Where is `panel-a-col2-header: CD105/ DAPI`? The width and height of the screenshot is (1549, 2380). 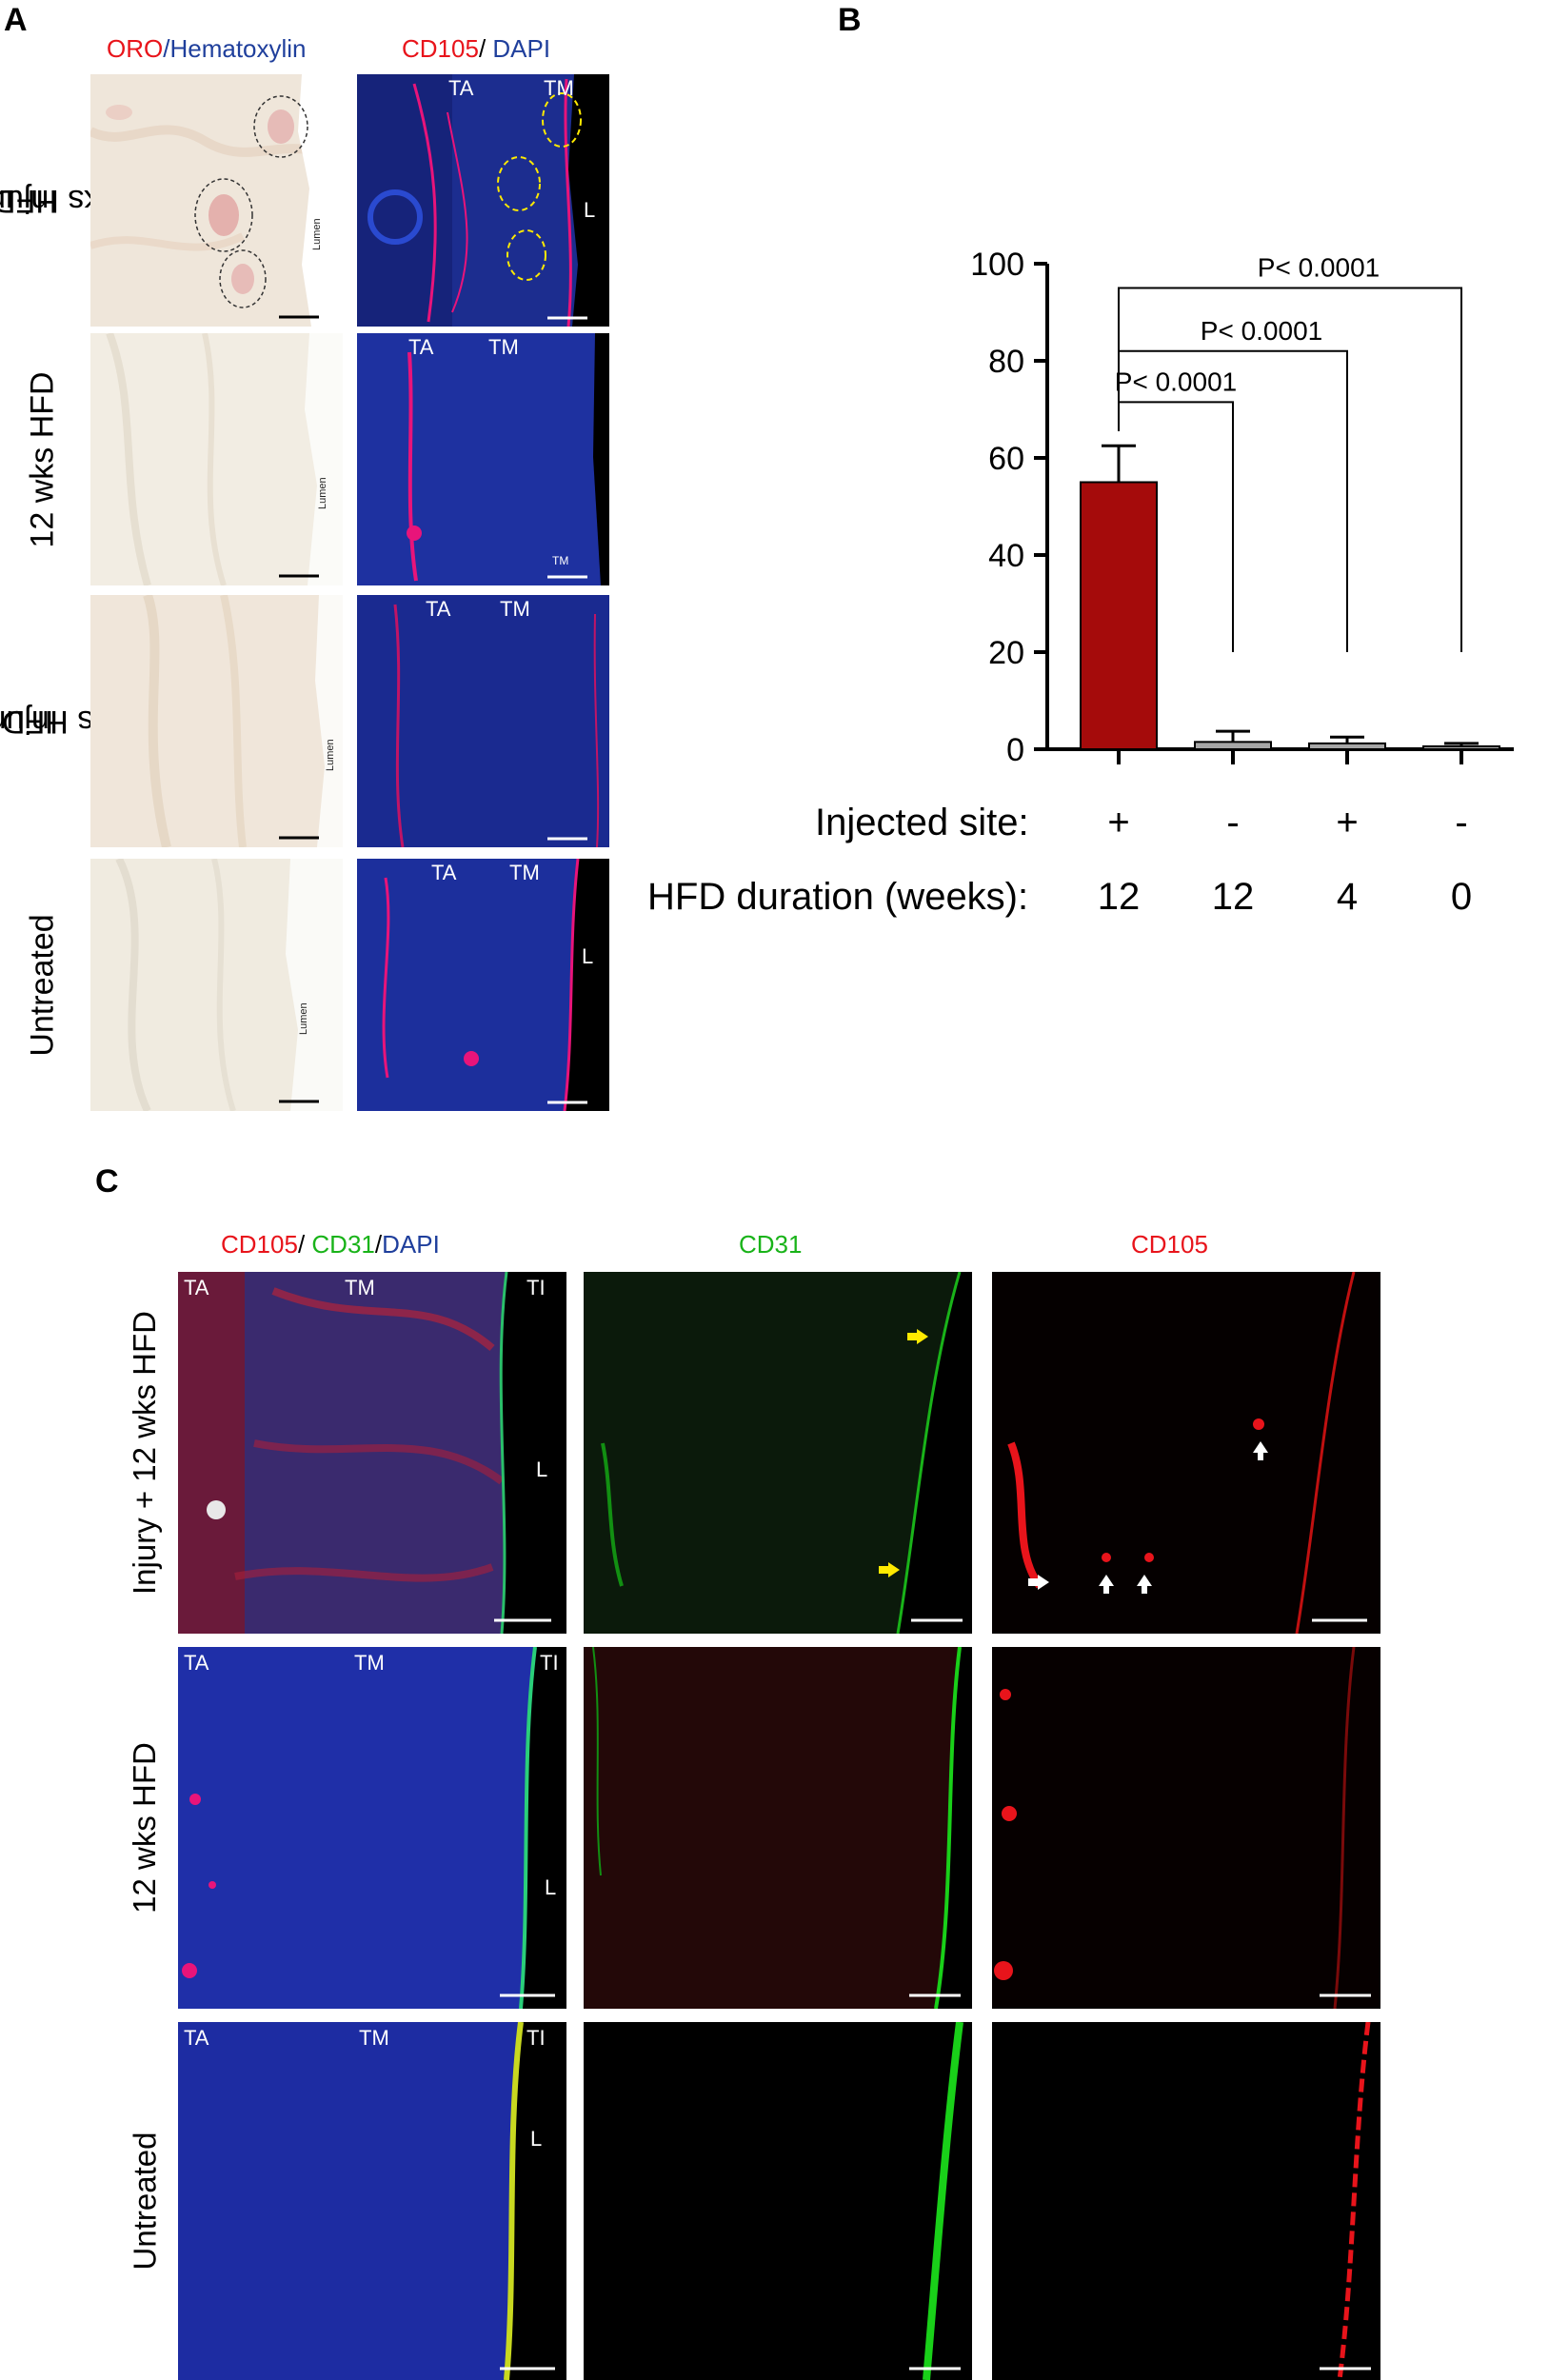 panel-a-col2-header: CD105/ DAPI is located at coordinates (476, 49).